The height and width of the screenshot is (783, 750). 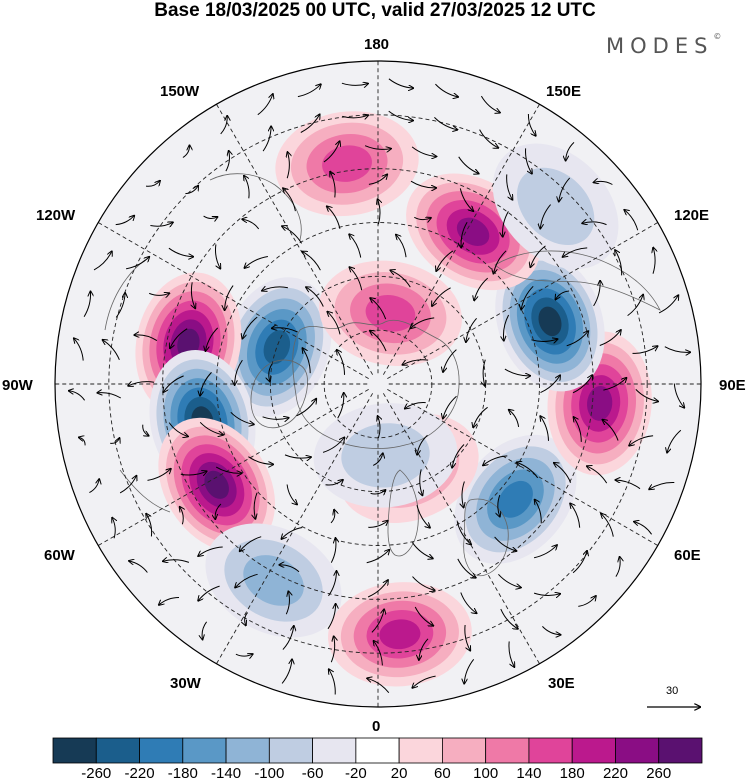 What do you see at coordinates (180, 91) in the screenshot?
I see `lon-label-150w: 150W` at bounding box center [180, 91].